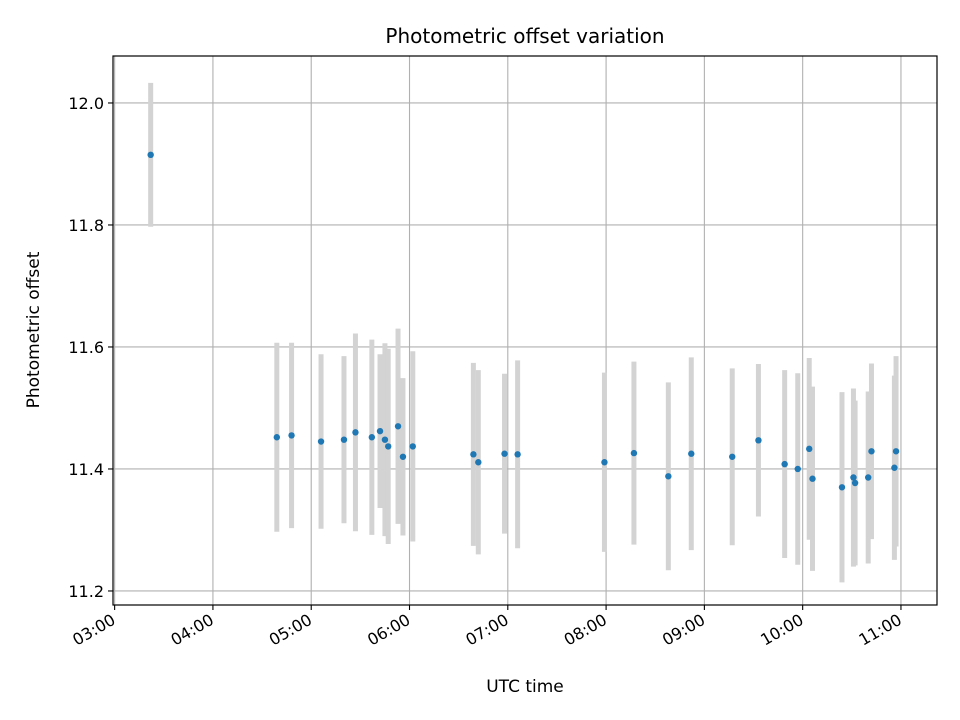 This screenshot has width=960, height=720. What do you see at coordinates (34, 329) in the screenshot?
I see `y-axis-label: Photometric offset` at bounding box center [34, 329].